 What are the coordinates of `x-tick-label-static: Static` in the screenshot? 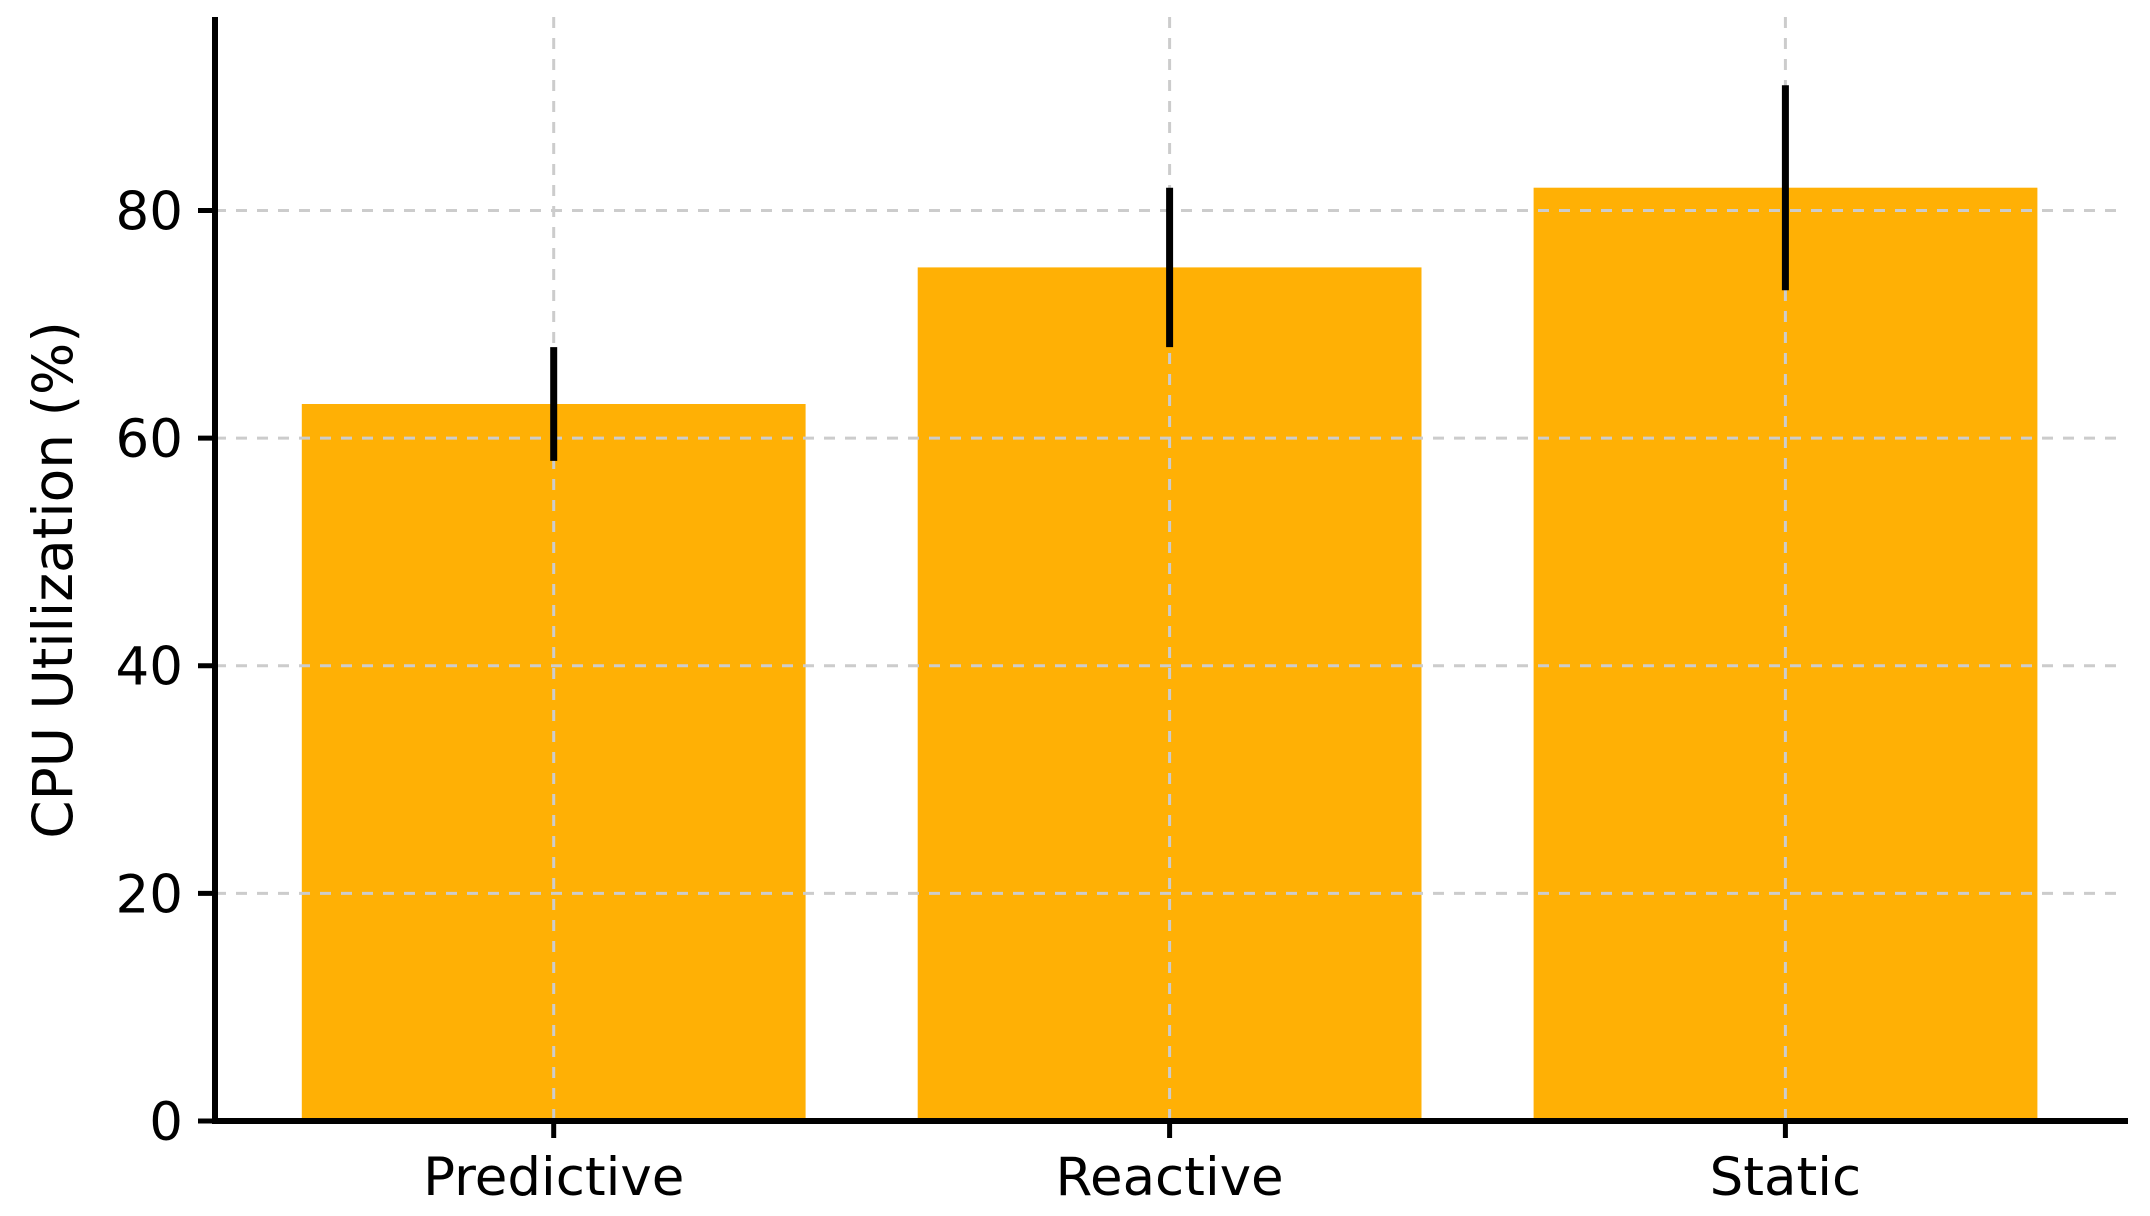 It's located at (1786, 1177).